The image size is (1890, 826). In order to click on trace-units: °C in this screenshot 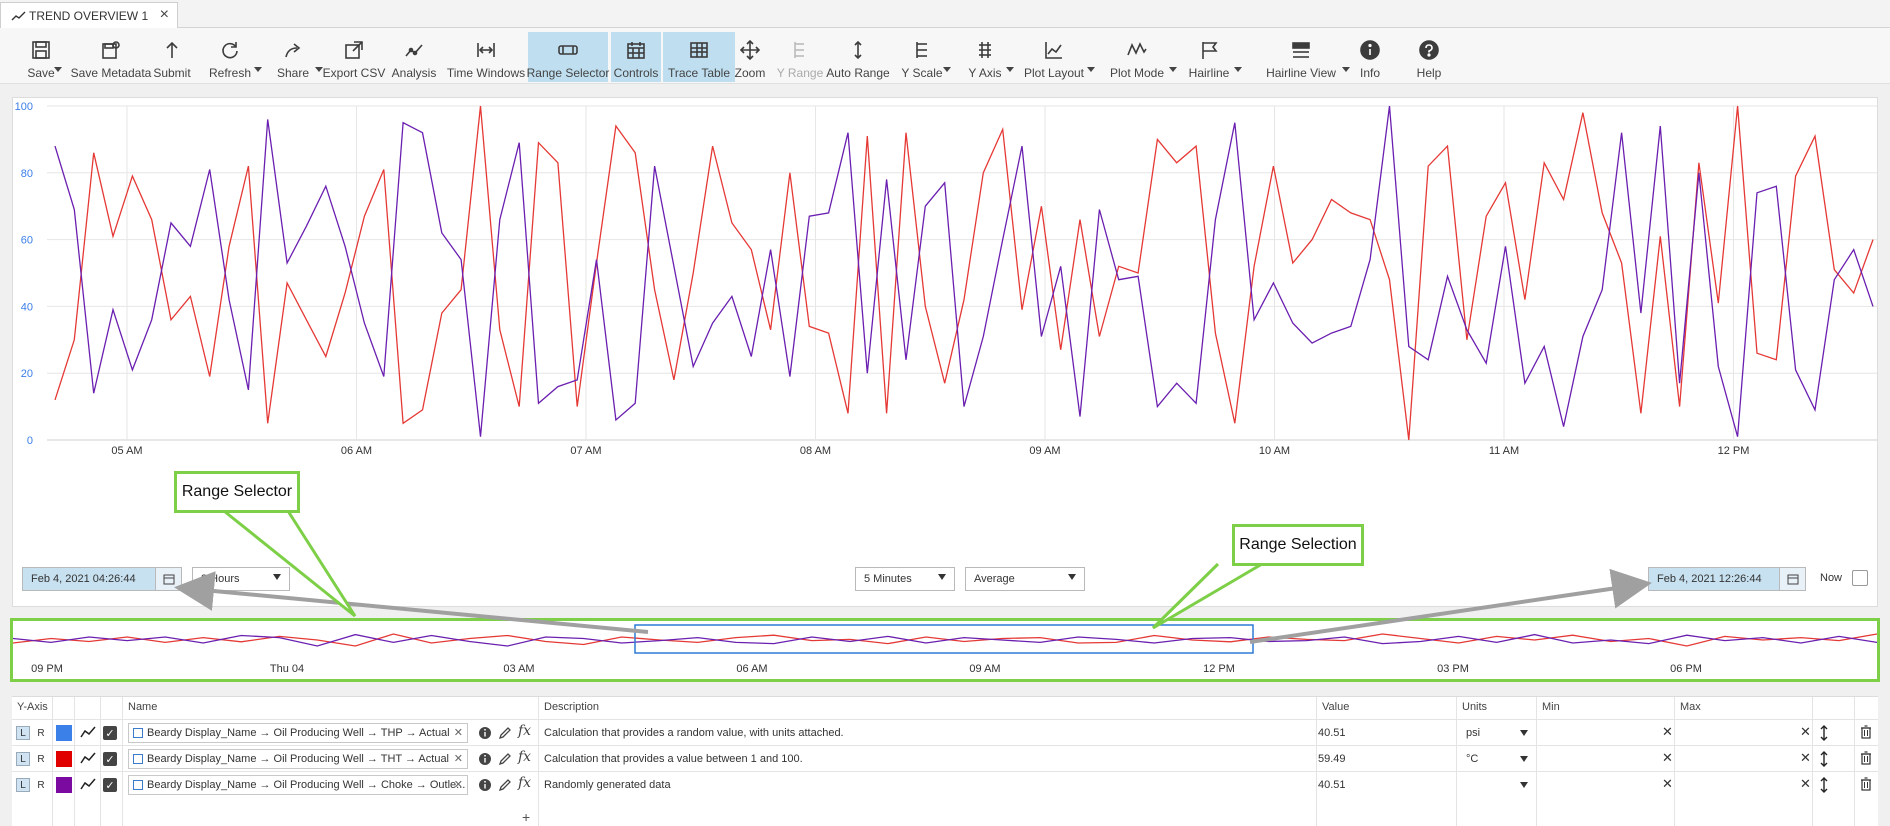, I will do `click(1472, 759)`.